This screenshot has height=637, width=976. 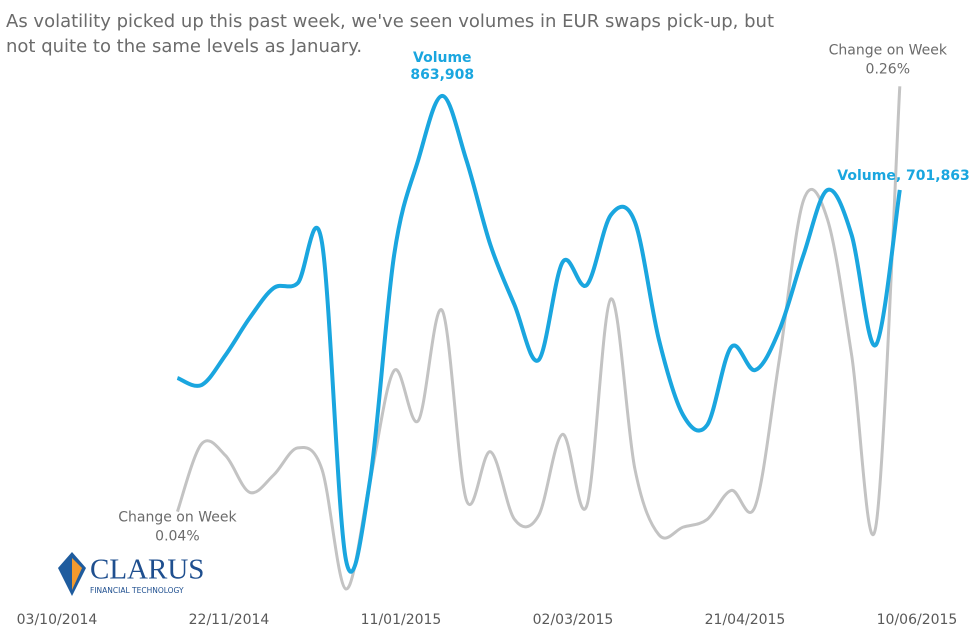 I want to click on chart-title: not quite to the same levels as January., so click(x=184, y=46).